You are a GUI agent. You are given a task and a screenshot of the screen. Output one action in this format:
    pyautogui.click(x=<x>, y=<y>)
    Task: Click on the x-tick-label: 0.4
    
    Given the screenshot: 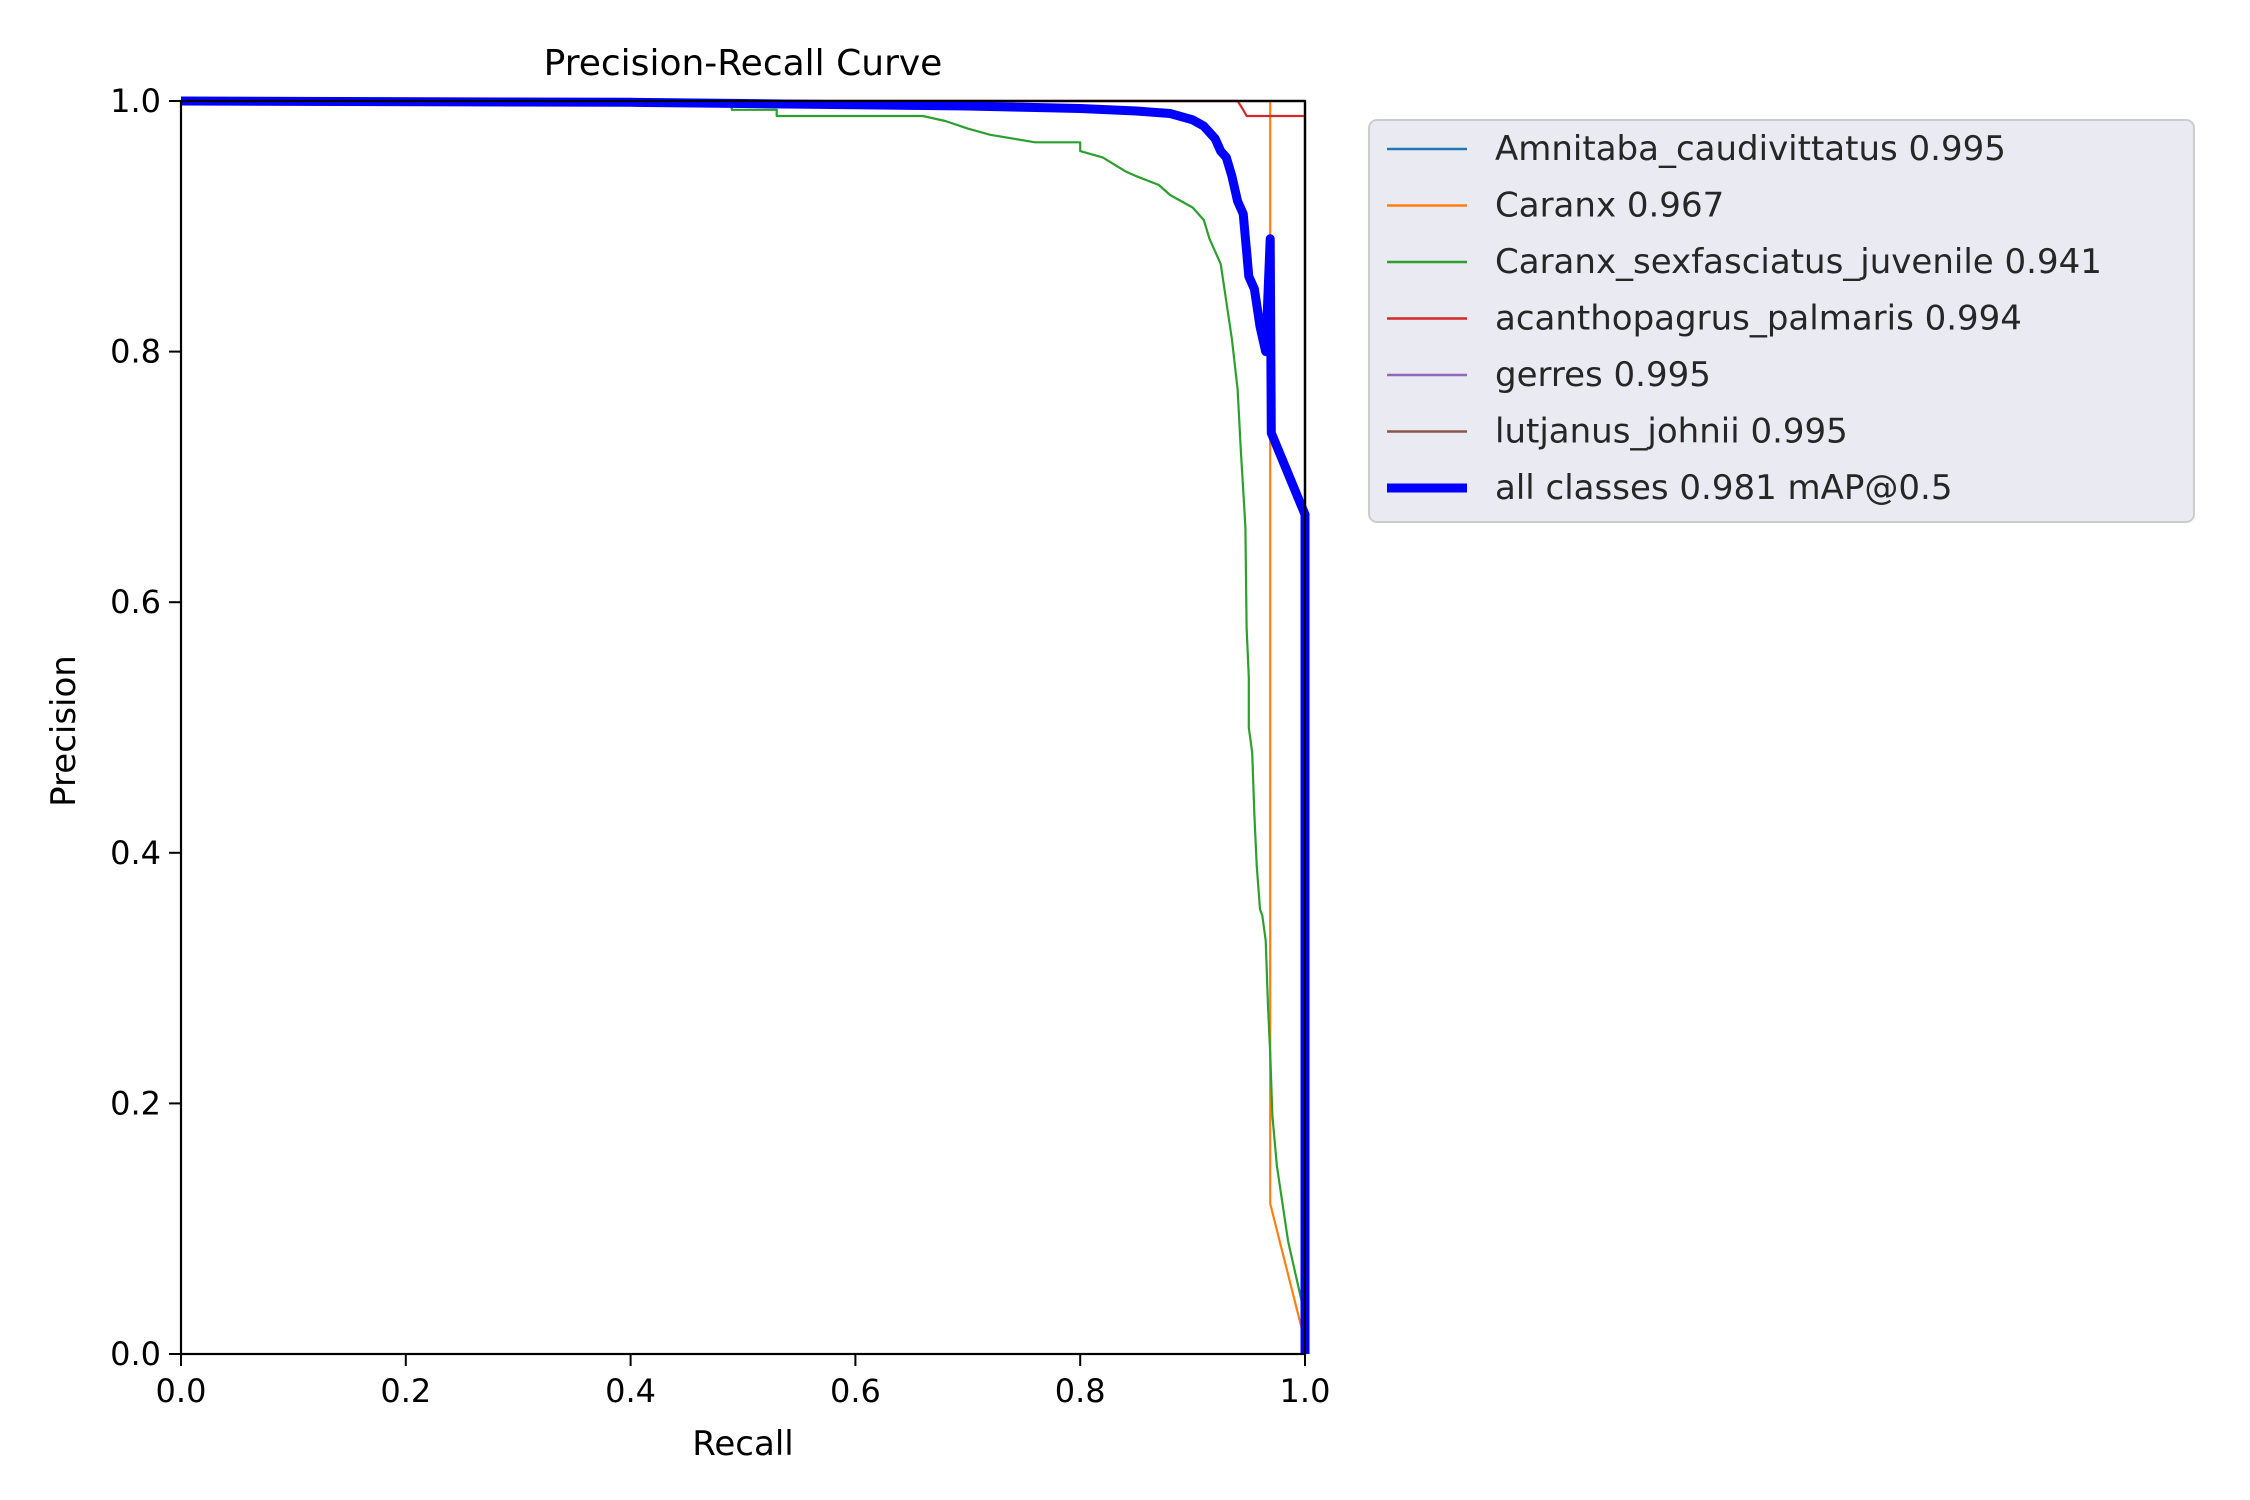 What is the action you would take?
    pyautogui.click(x=630, y=1391)
    